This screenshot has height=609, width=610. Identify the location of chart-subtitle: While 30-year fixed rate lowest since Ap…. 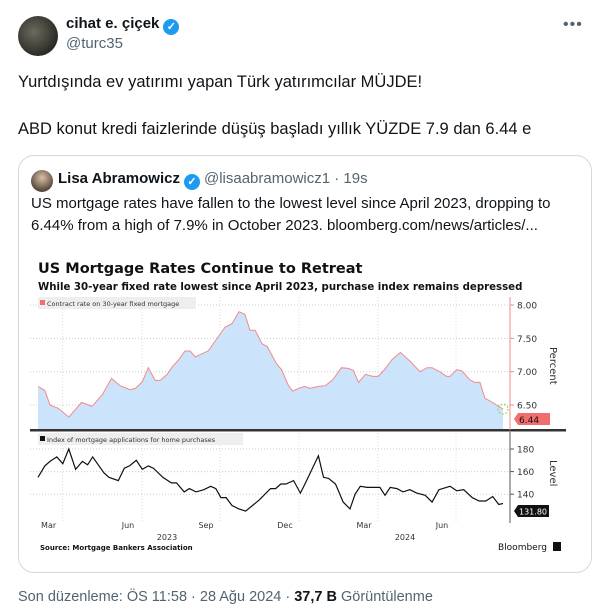
(280, 287).